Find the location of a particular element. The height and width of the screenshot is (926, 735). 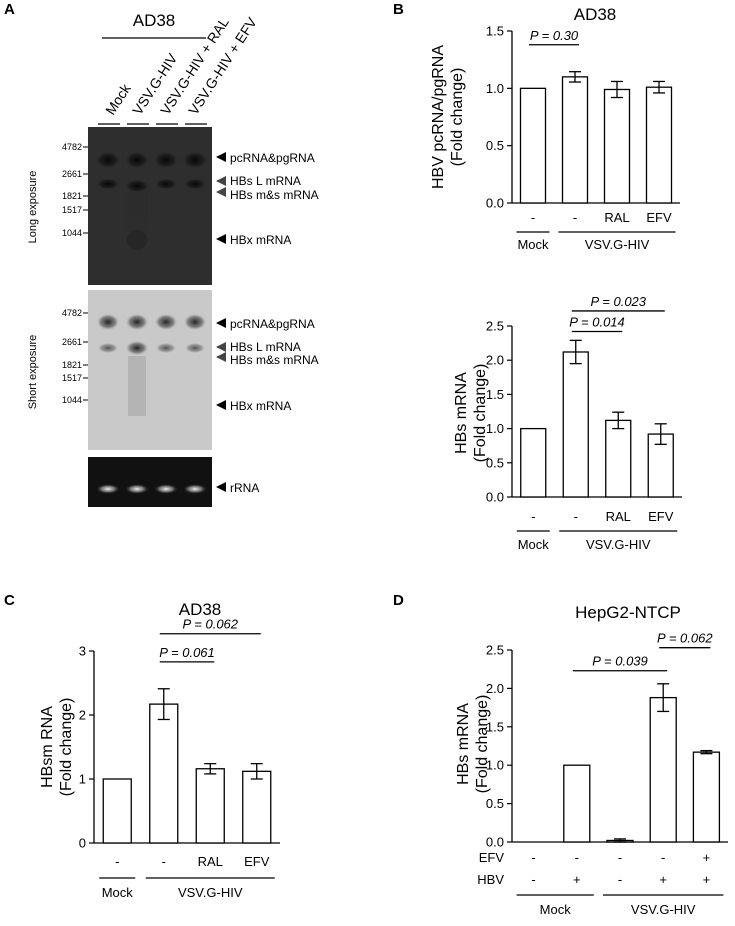

blot-rrna is located at coordinates (150, 482).